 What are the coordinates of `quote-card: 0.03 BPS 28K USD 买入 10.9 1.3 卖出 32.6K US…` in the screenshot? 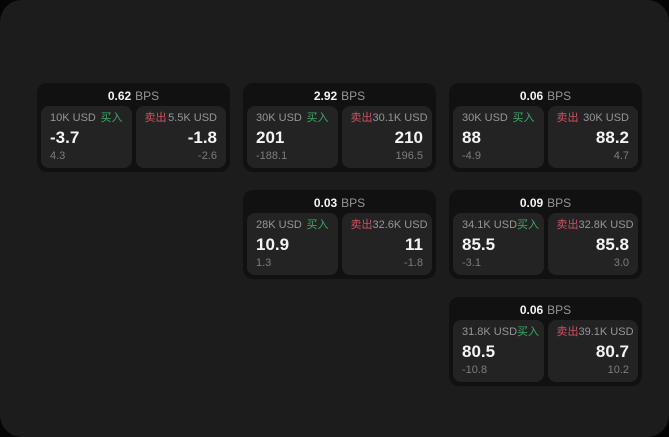 It's located at (339, 234).